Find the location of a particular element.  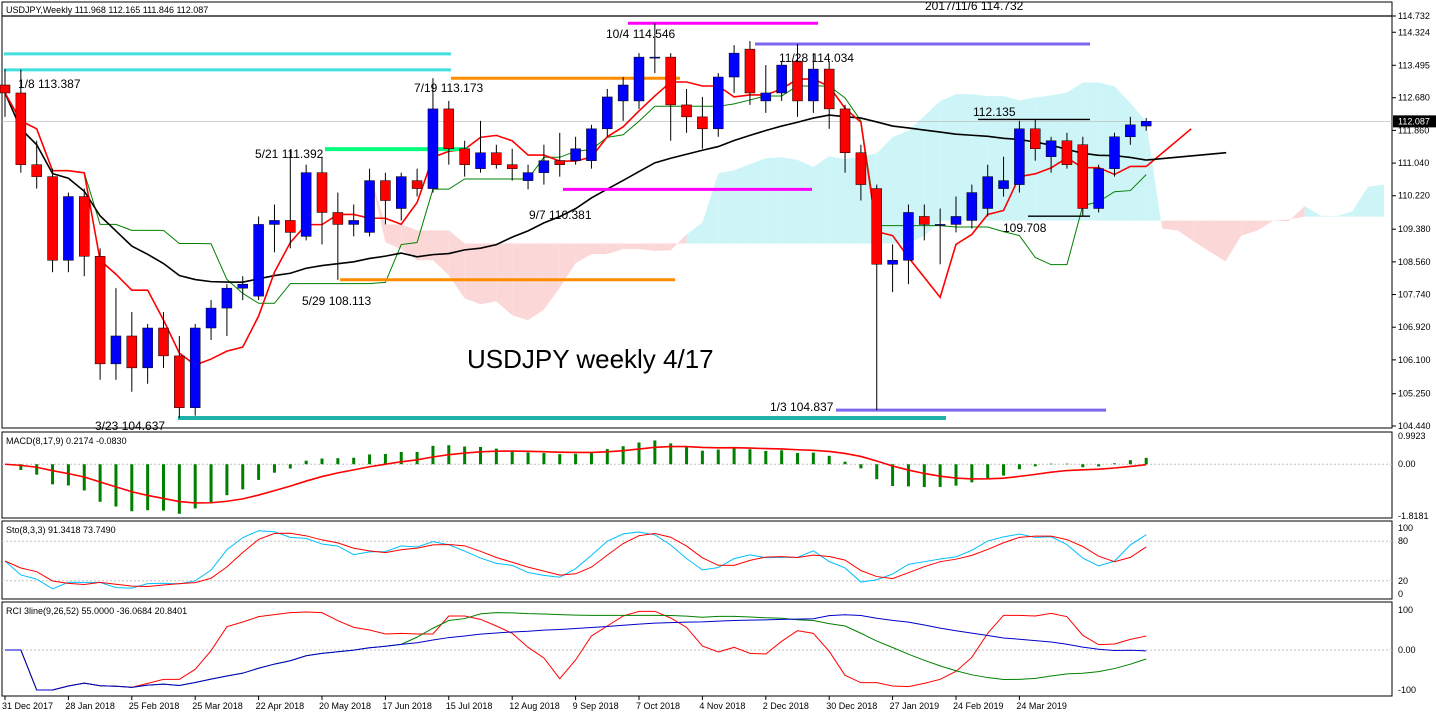

price-tick-label: 114.732 is located at coordinates (1414, 16).